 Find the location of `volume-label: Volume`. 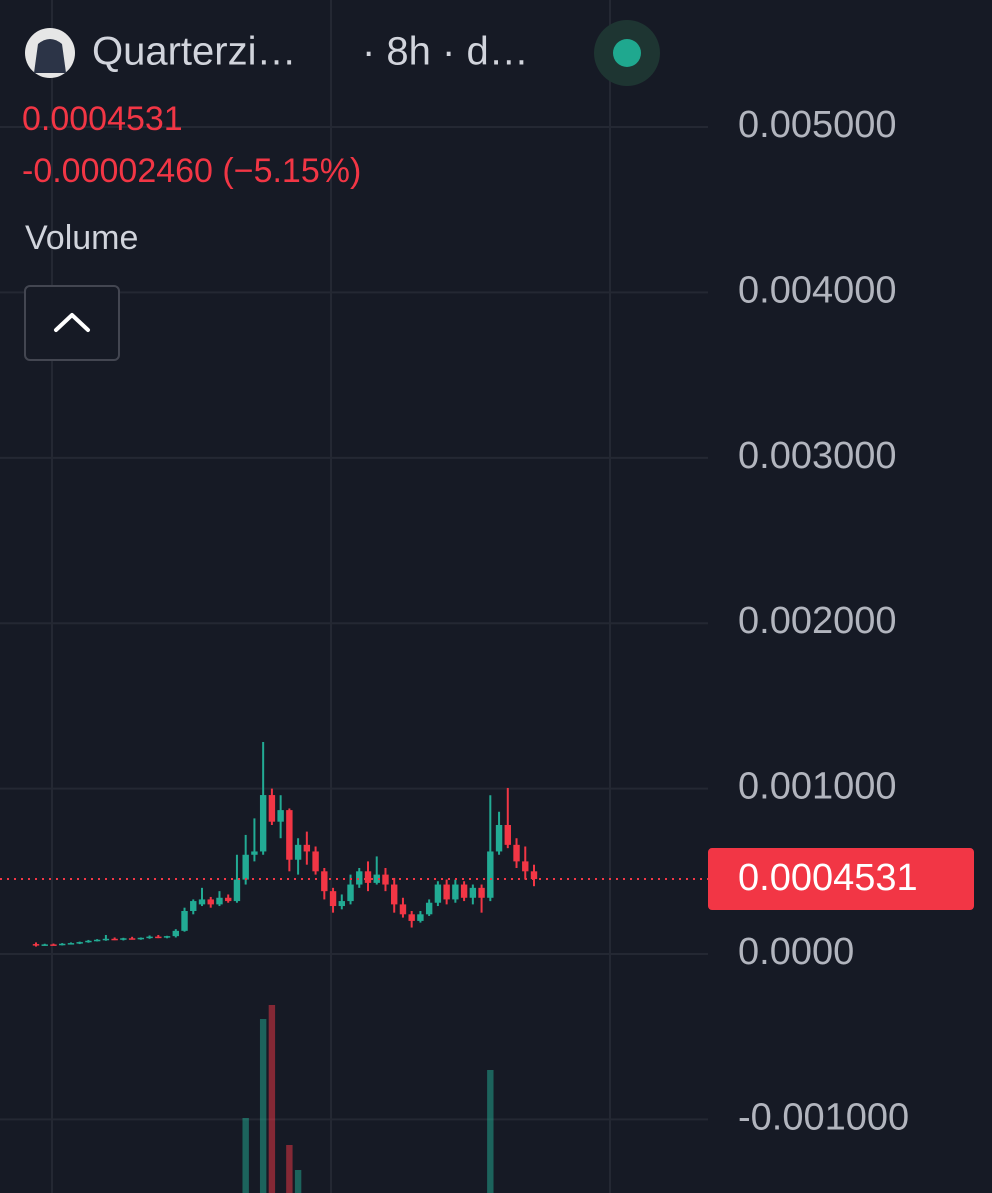

volume-label: Volume is located at coordinates (81, 238).